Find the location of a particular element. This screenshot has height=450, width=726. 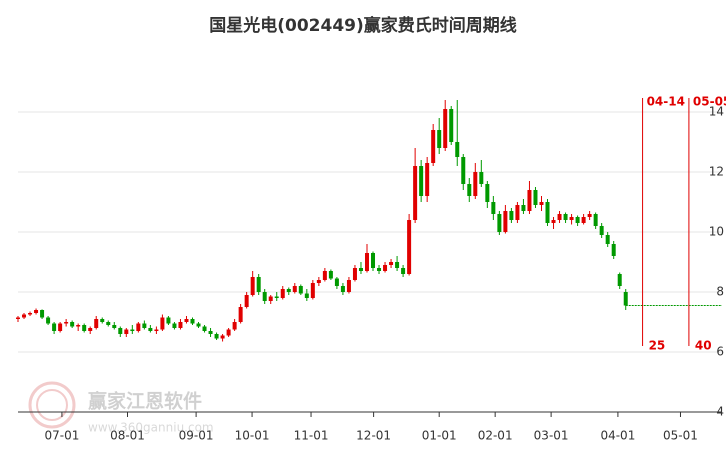

x-tick-label: 07-01 is located at coordinates (61, 436).